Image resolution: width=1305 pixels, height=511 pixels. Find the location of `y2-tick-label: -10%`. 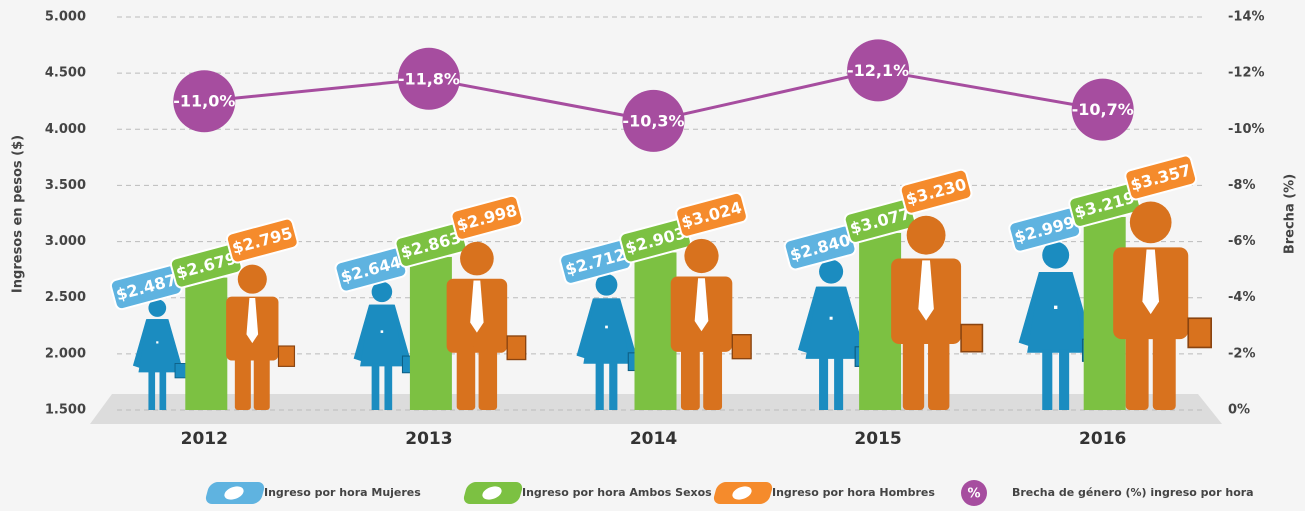

y2-tick-label: -10% is located at coordinates (1246, 129).